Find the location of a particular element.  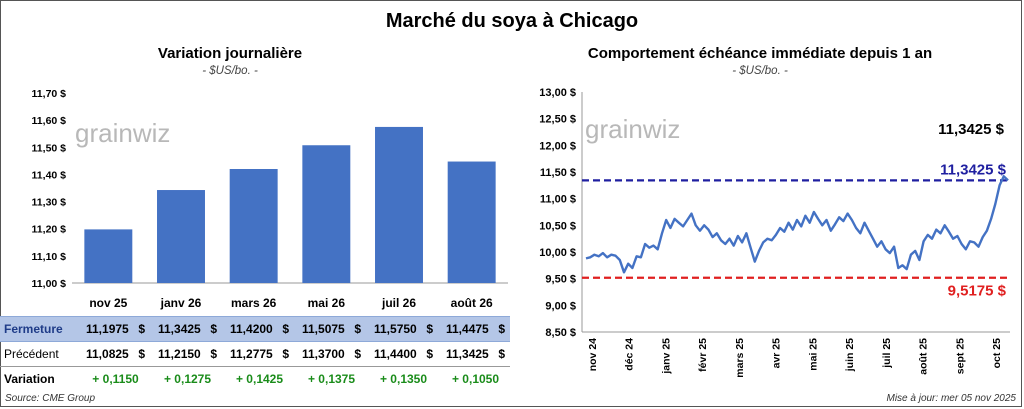

y-tick-label: 11,40 $ is located at coordinates (49, 175).